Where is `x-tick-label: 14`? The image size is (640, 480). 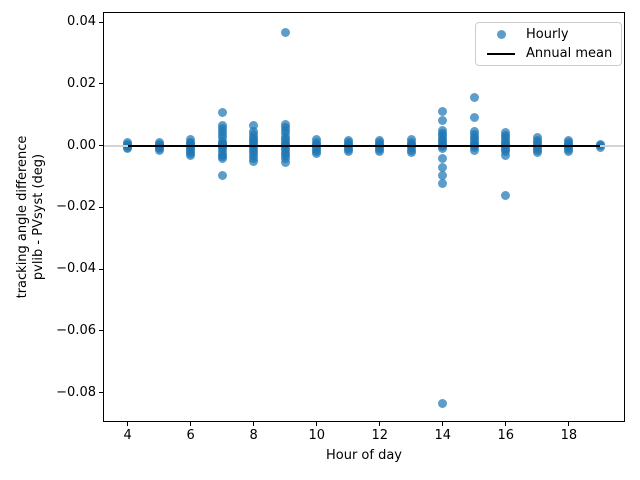 x-tick-label: 14 is located at coordinates (443, 435).